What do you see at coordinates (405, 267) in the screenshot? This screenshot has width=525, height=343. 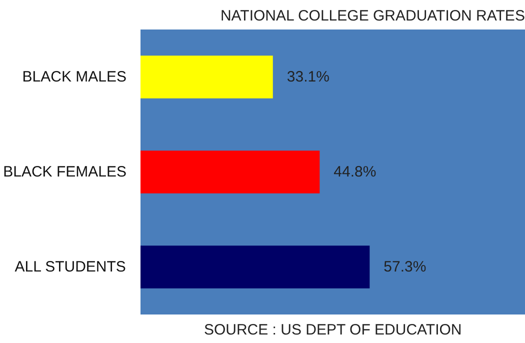 I see `data-label: 57.3%` at bounding box center [405, 267].